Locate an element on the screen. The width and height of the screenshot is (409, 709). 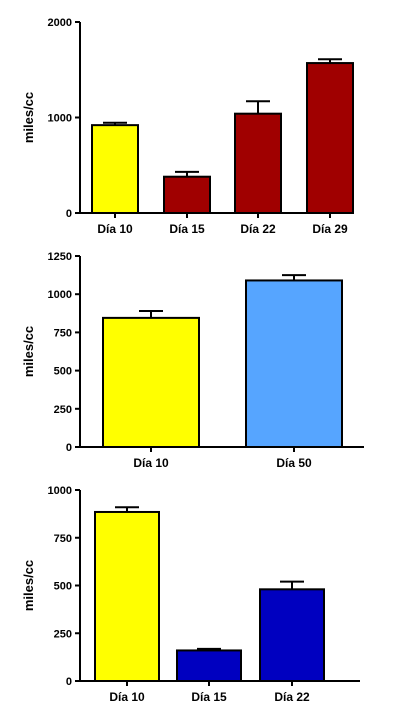
x-tick-label: Día 50 is located at coordinates (294, 463).